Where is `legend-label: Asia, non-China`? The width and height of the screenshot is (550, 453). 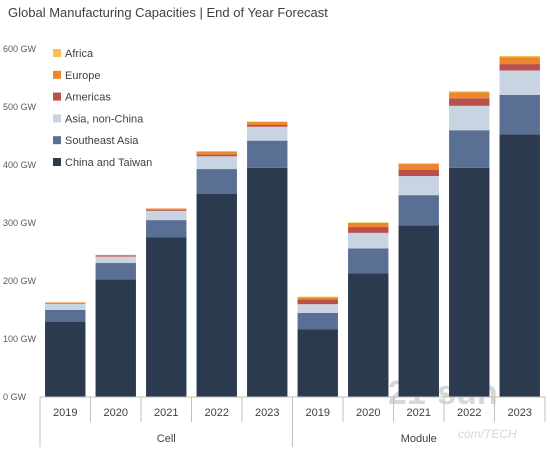
legend-label: Asia, non-China is located at coordinates (104, 119).